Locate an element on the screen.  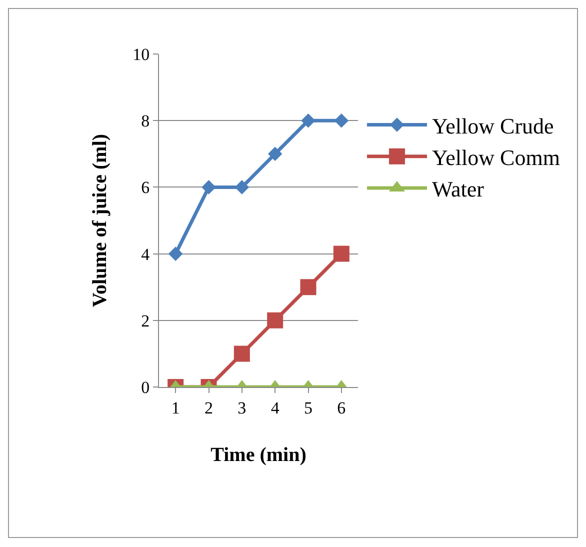
y-tick-label: 6 is located at coordinates (145, 188).